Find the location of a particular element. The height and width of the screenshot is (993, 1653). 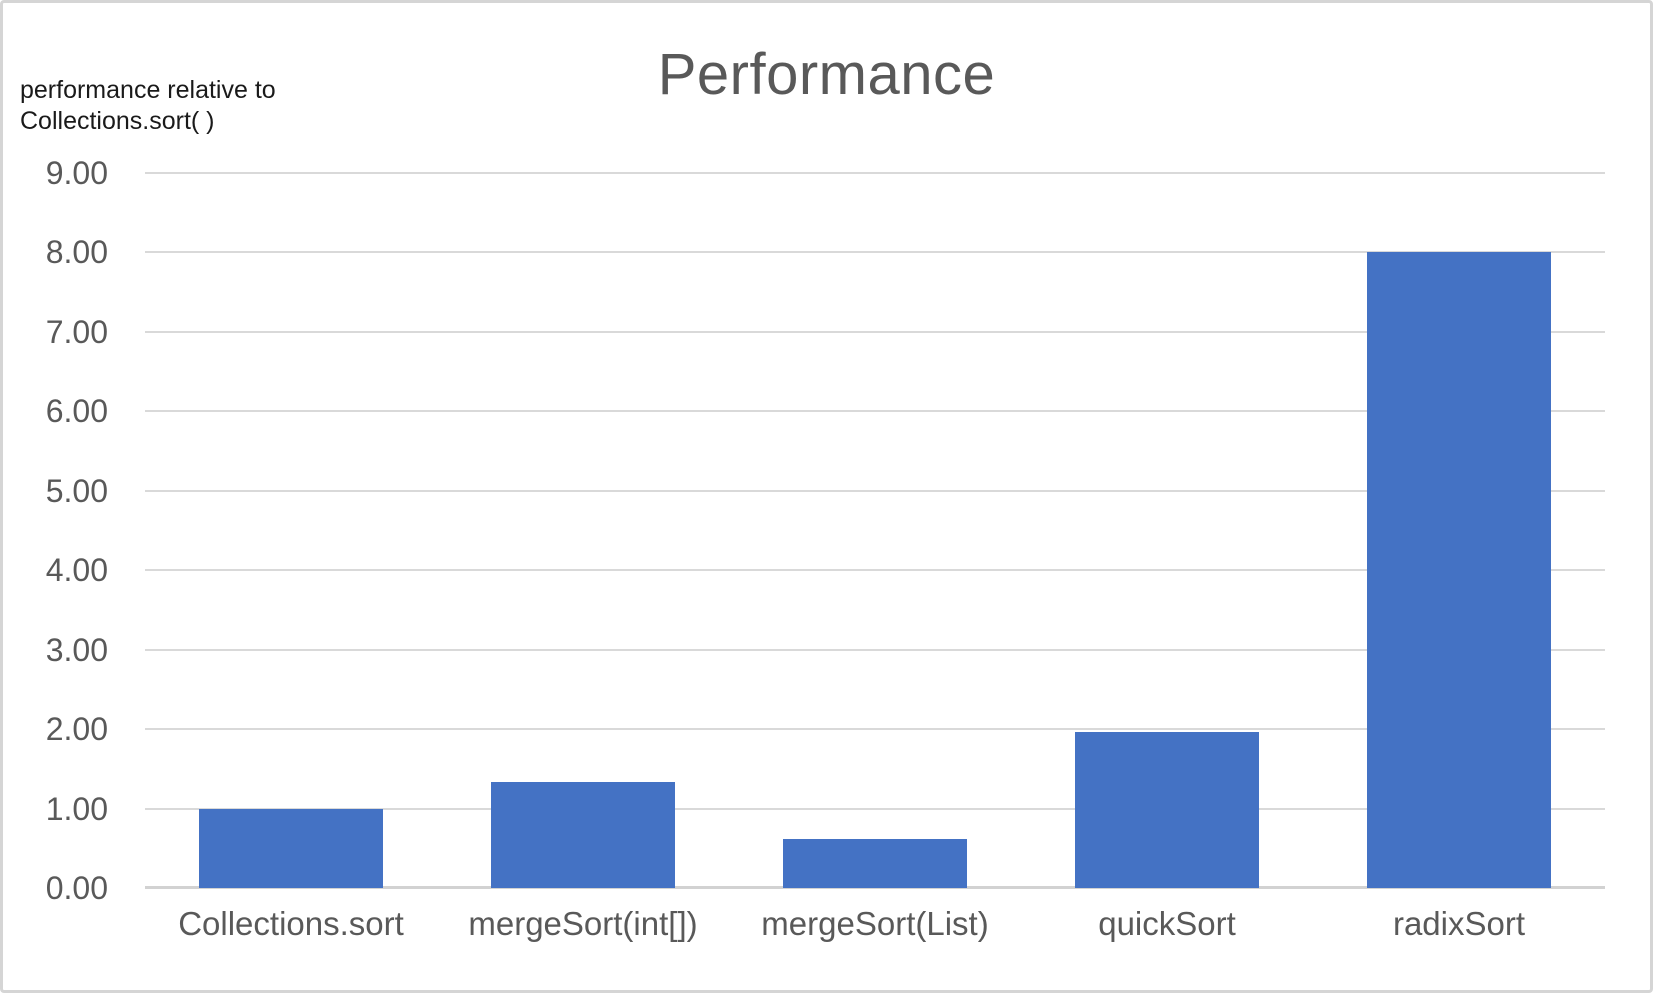

category-label: mergeSort(List) is located at coordinates (875, 923).